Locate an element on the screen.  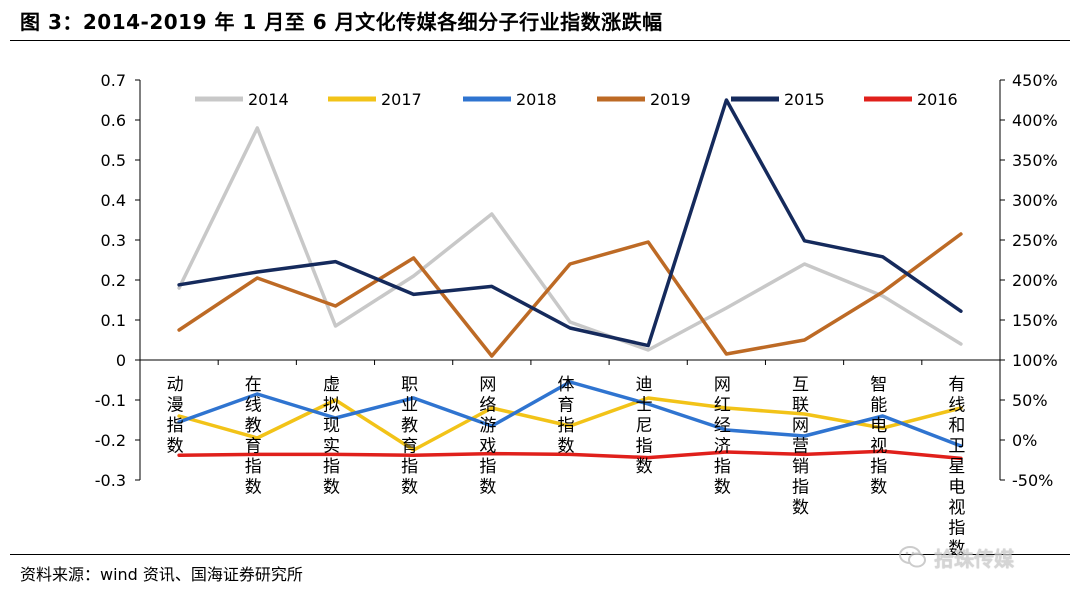
category-label: 互联网营销指数 is located at coordinates (800, 446).